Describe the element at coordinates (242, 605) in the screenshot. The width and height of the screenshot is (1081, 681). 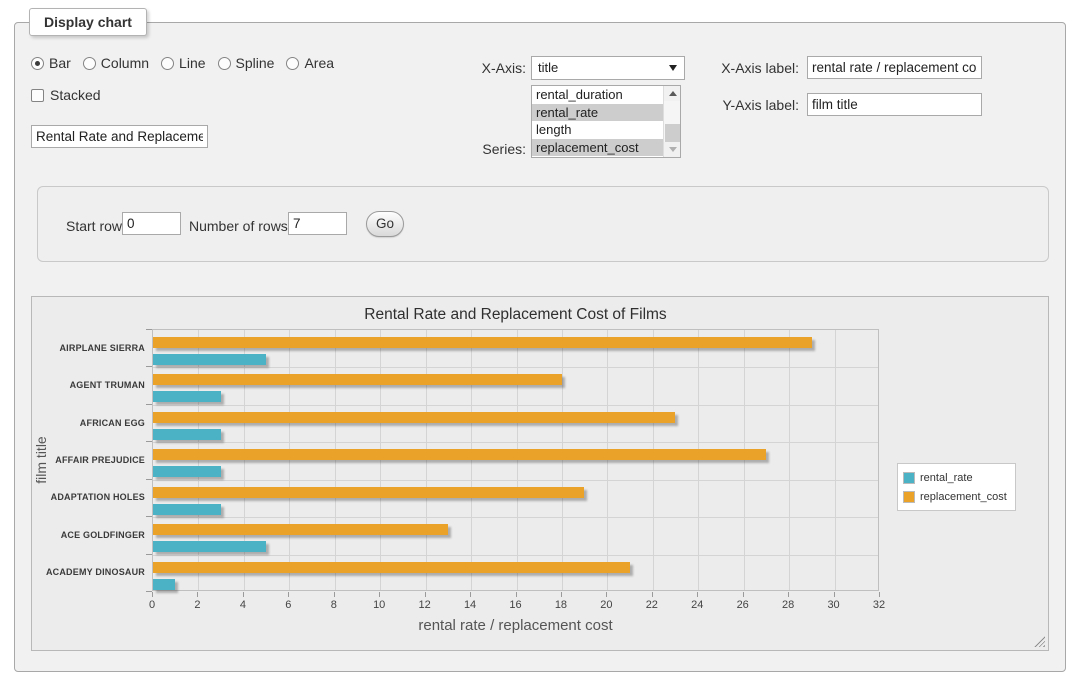
I see `x-tick-label: 4` at that location.